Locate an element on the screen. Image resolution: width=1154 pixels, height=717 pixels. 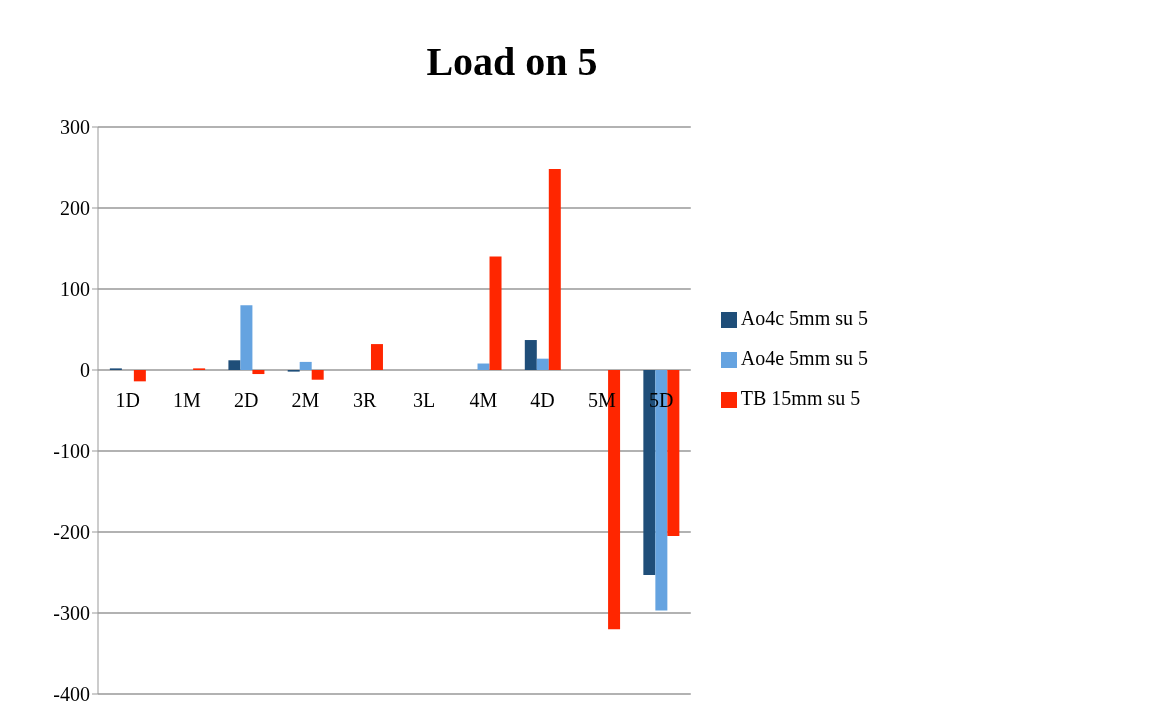
legend-label: Ao4e 5mm su 5 is located at coordinates (804, 358).